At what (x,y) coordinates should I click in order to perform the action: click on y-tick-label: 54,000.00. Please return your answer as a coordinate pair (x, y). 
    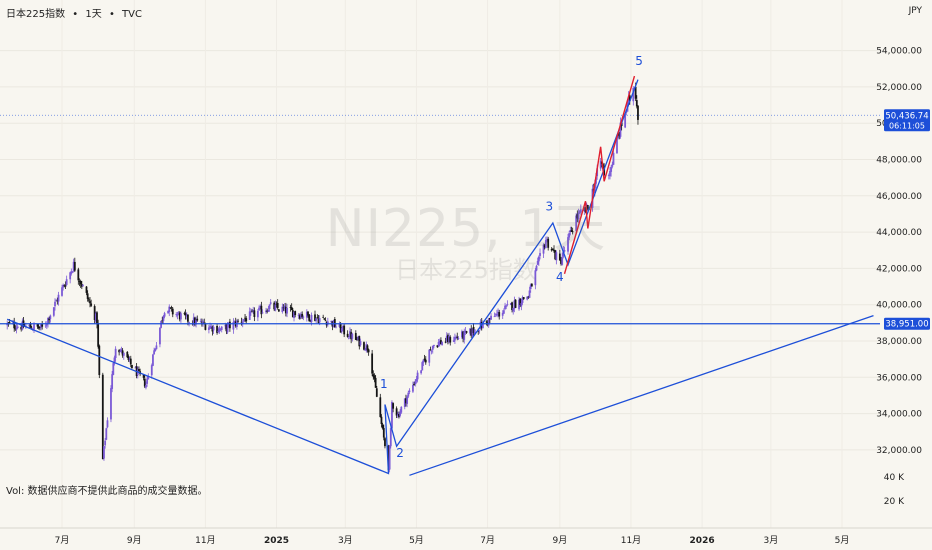
    Looking at the image, I should click on (899, 52).